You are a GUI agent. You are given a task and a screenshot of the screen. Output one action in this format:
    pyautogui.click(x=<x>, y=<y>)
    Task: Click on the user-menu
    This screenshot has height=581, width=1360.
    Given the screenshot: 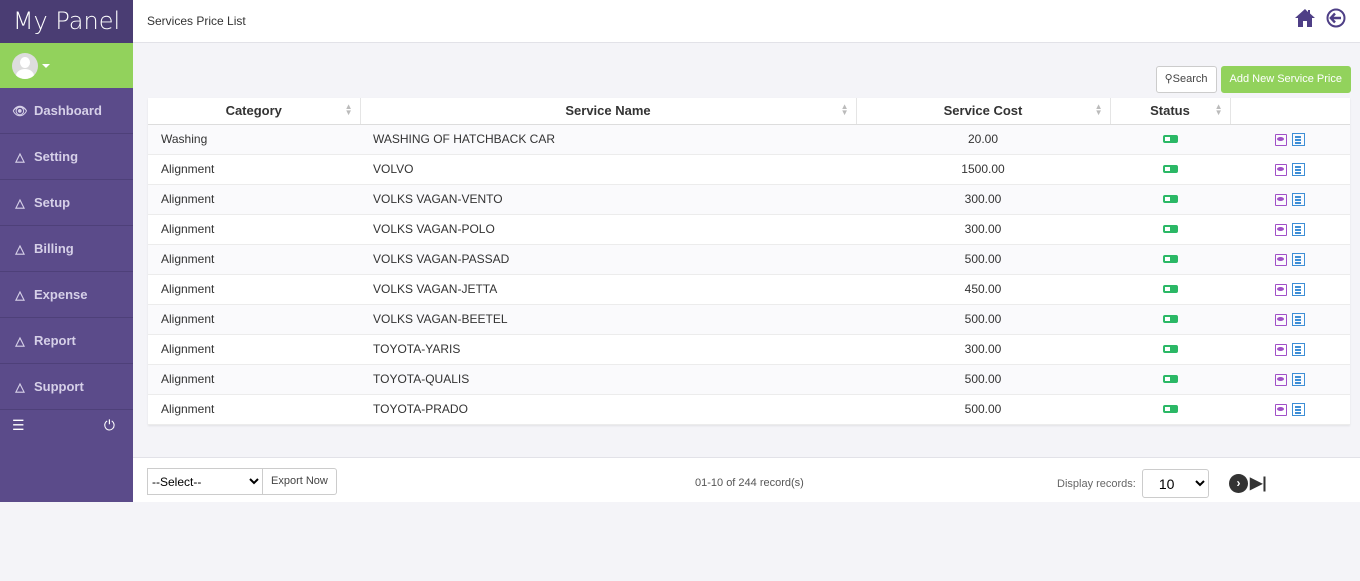 What is the action you would take?
    pyautogui.click(x=66, y=65)
    